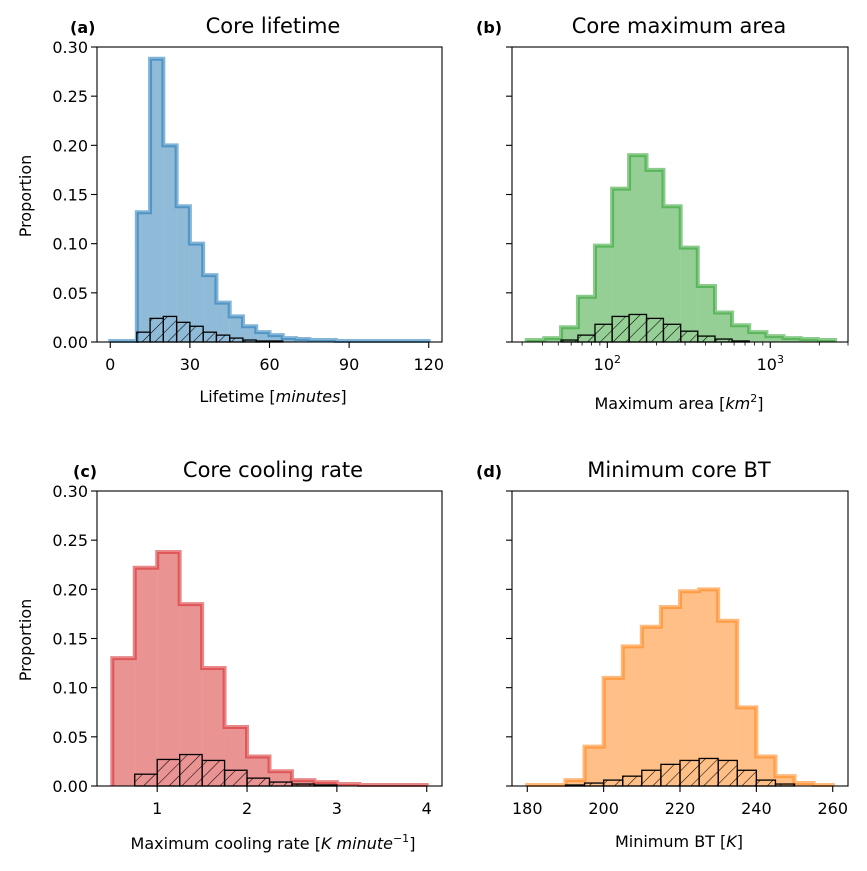  I want to click on panel-a-ytick-label: 0.25, so click(70, 96).